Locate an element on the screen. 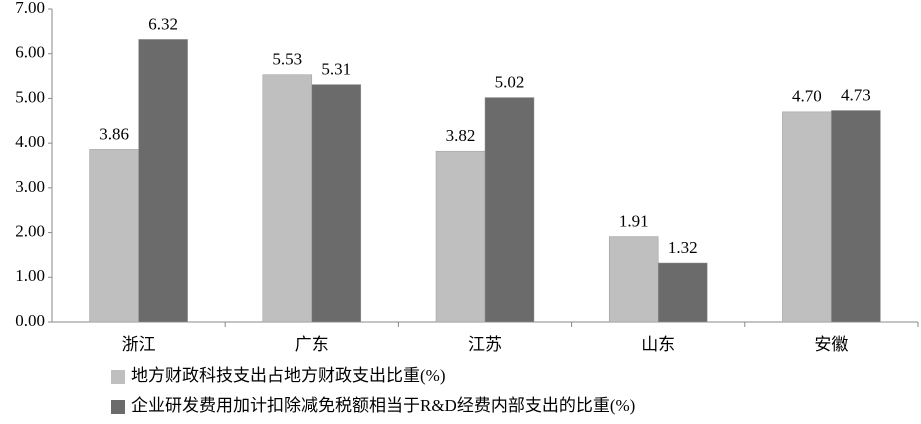 The image size is (921, 424). y-tick-label: 7.00 is located at coordinates (30, 8).